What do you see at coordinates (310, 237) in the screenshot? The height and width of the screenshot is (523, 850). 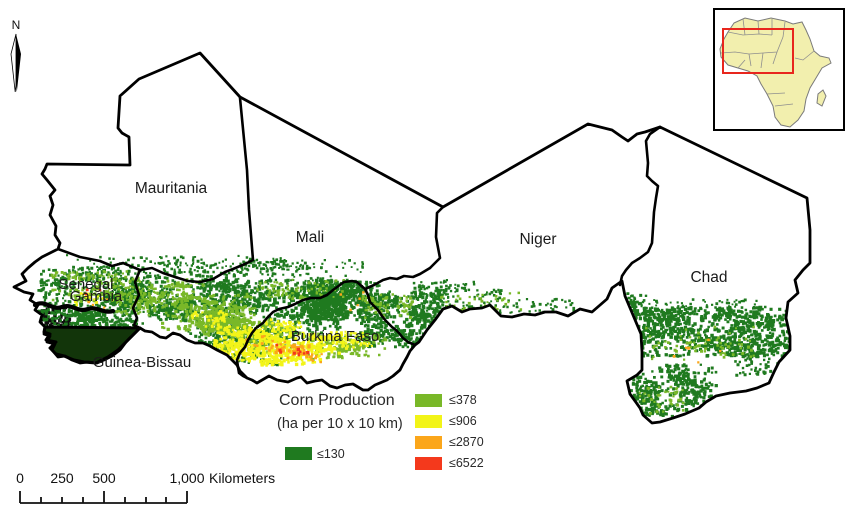 I see `country-label-mali: Mali` at bounding box center [310, 237].